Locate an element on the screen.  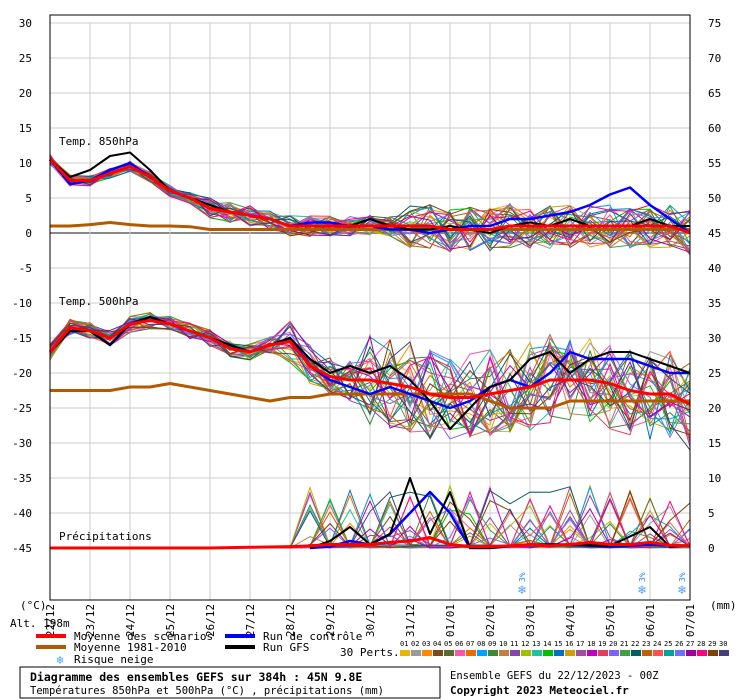
right-tick-label: 40 is located at coordinates (714, 268).